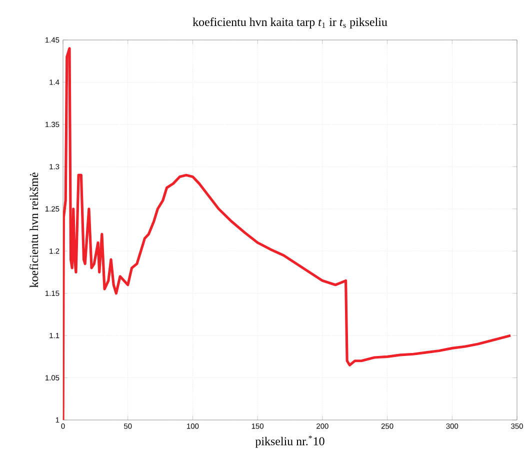  What do you see at coordinates (34, 230) in the screenshot?
I see `y-axis-title: koeficientu hvn reikšmė` at bounding box center [34, 230].